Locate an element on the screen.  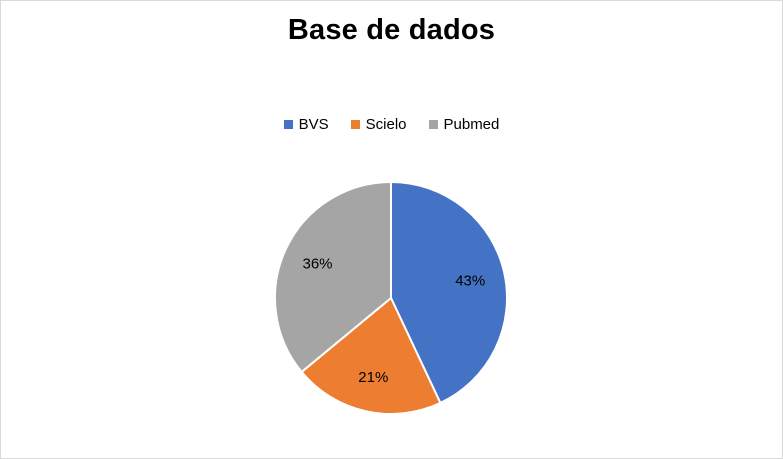
legend-label-pubmed: Pubmed is located at coordinates (471, 124).